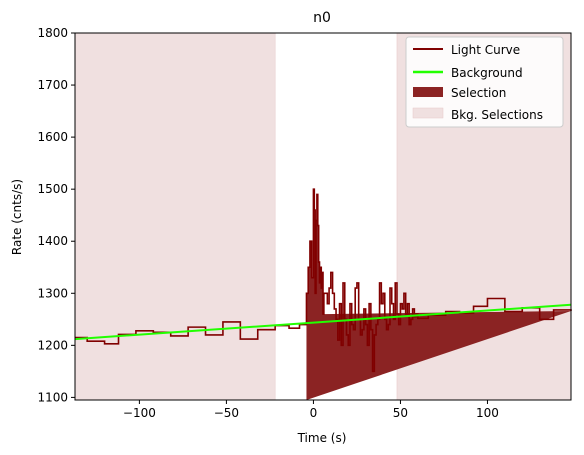 Image resolution: width=584 pixels, height=455 pixels. I want to click on y-tick-label: 1300, so click(52, 293).